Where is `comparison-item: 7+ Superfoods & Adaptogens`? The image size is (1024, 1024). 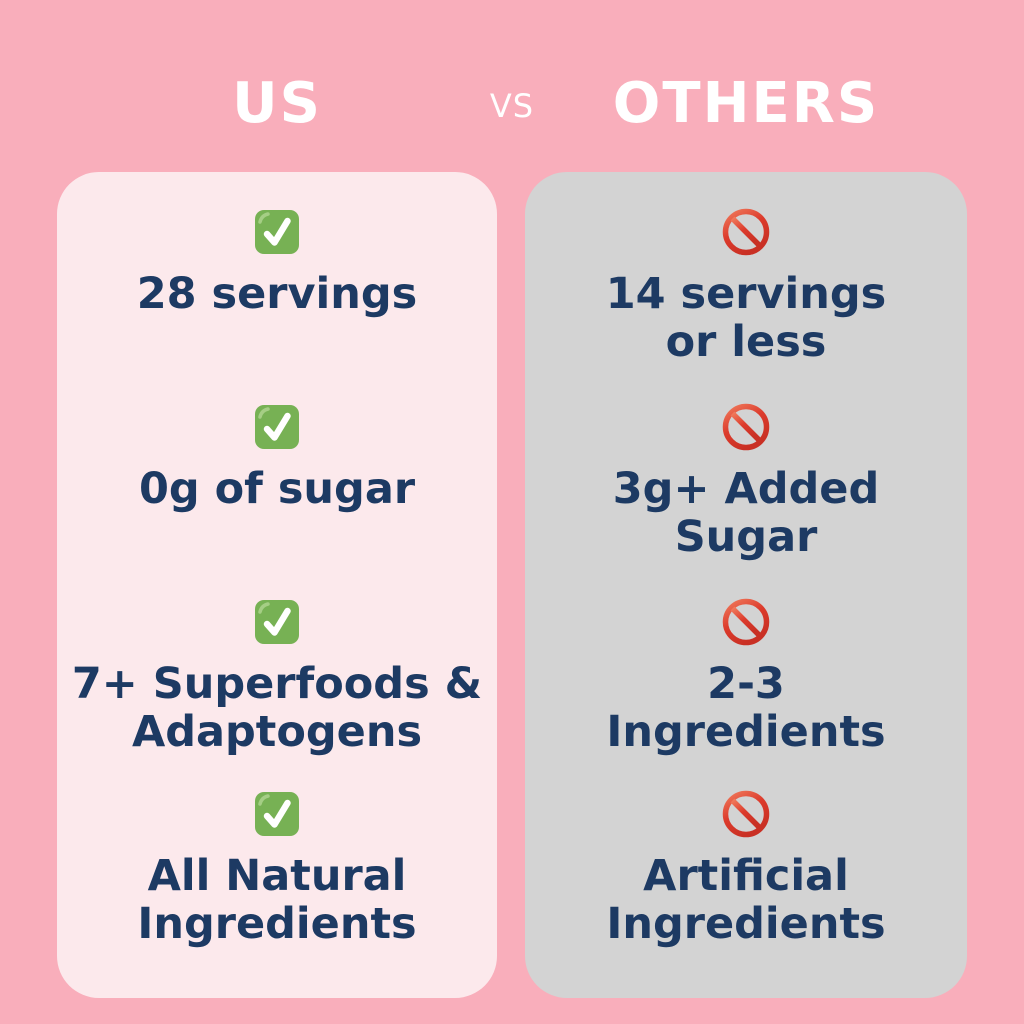 comparison-item: 7+ Superfoods & Adaptogens is located at coordinates (277, 676).